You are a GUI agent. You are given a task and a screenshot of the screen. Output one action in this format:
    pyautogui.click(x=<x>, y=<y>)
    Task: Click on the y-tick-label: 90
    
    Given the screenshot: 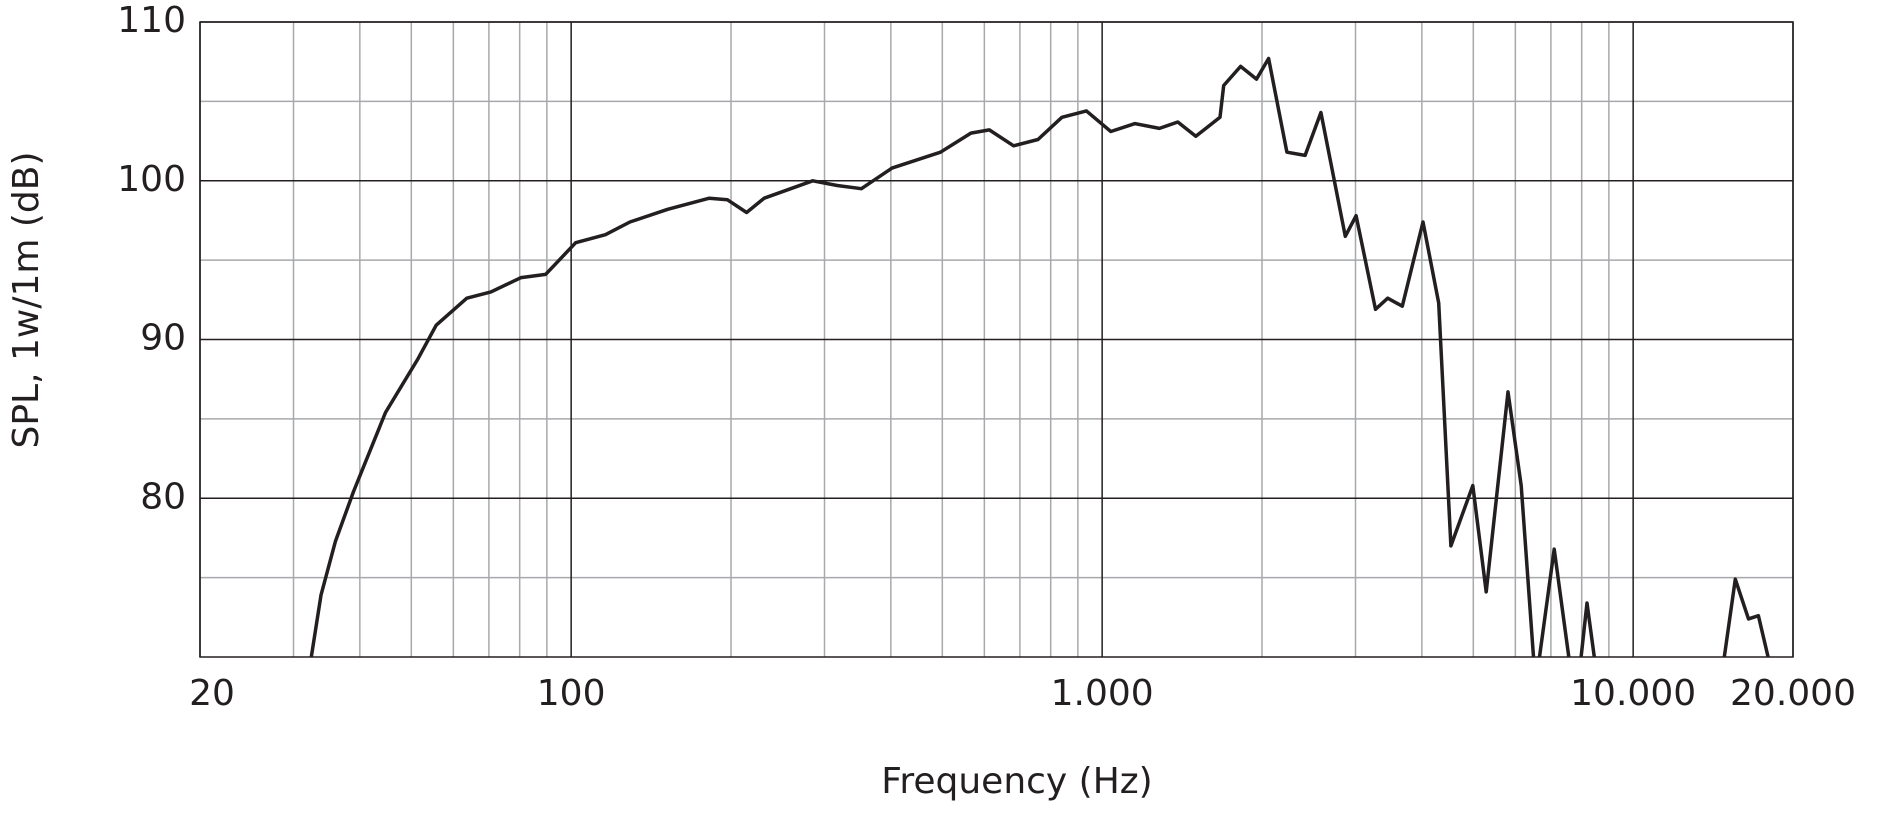 What is the action you would take?
    pyautogui.click(x=163, y=338)
    